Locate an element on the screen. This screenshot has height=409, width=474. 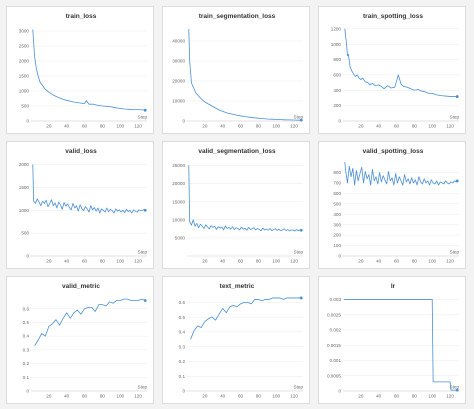
y-tick-label: 0.4 is located at coordinates (26, 336).